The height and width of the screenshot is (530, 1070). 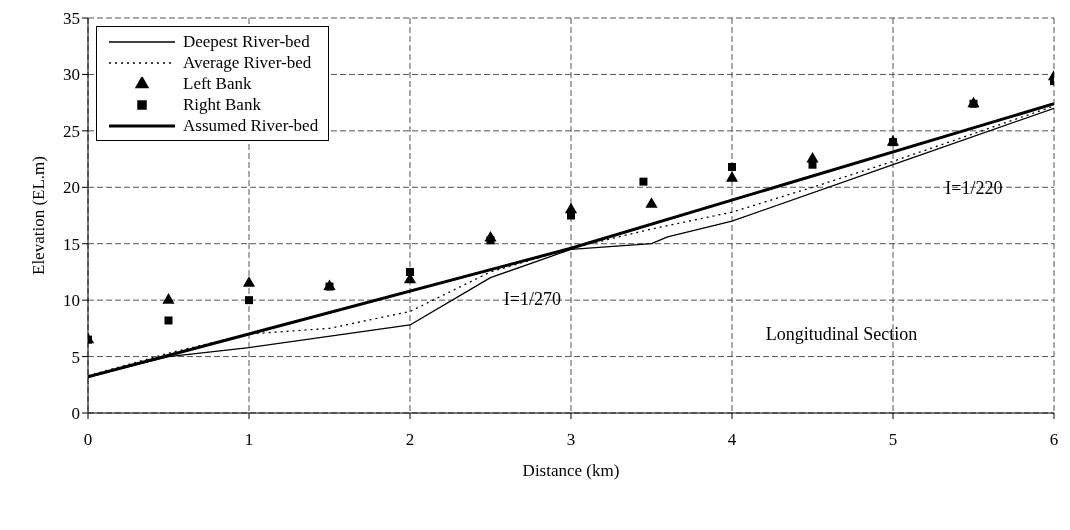 What do you see at coordinates (71, 75) in the screenshot?
I see `y-tick-label: 30` at bounding box center [71, 75].